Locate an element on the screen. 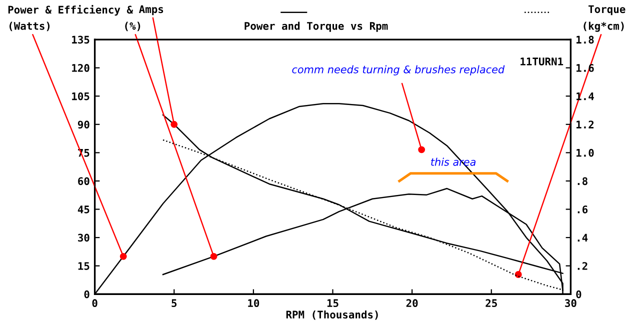 The image size is (632, 335). y-tick-label: 135 is located at coordinates (81, 40).